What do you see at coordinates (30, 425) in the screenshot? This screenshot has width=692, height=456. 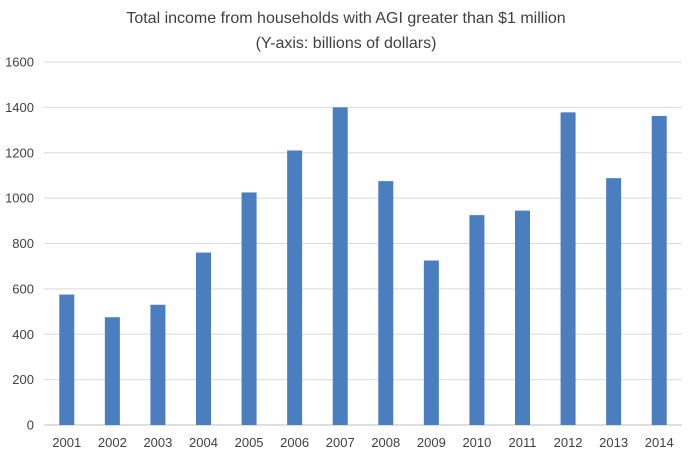 I see `y-tick-label: 0` at bounding box center [30, 425].